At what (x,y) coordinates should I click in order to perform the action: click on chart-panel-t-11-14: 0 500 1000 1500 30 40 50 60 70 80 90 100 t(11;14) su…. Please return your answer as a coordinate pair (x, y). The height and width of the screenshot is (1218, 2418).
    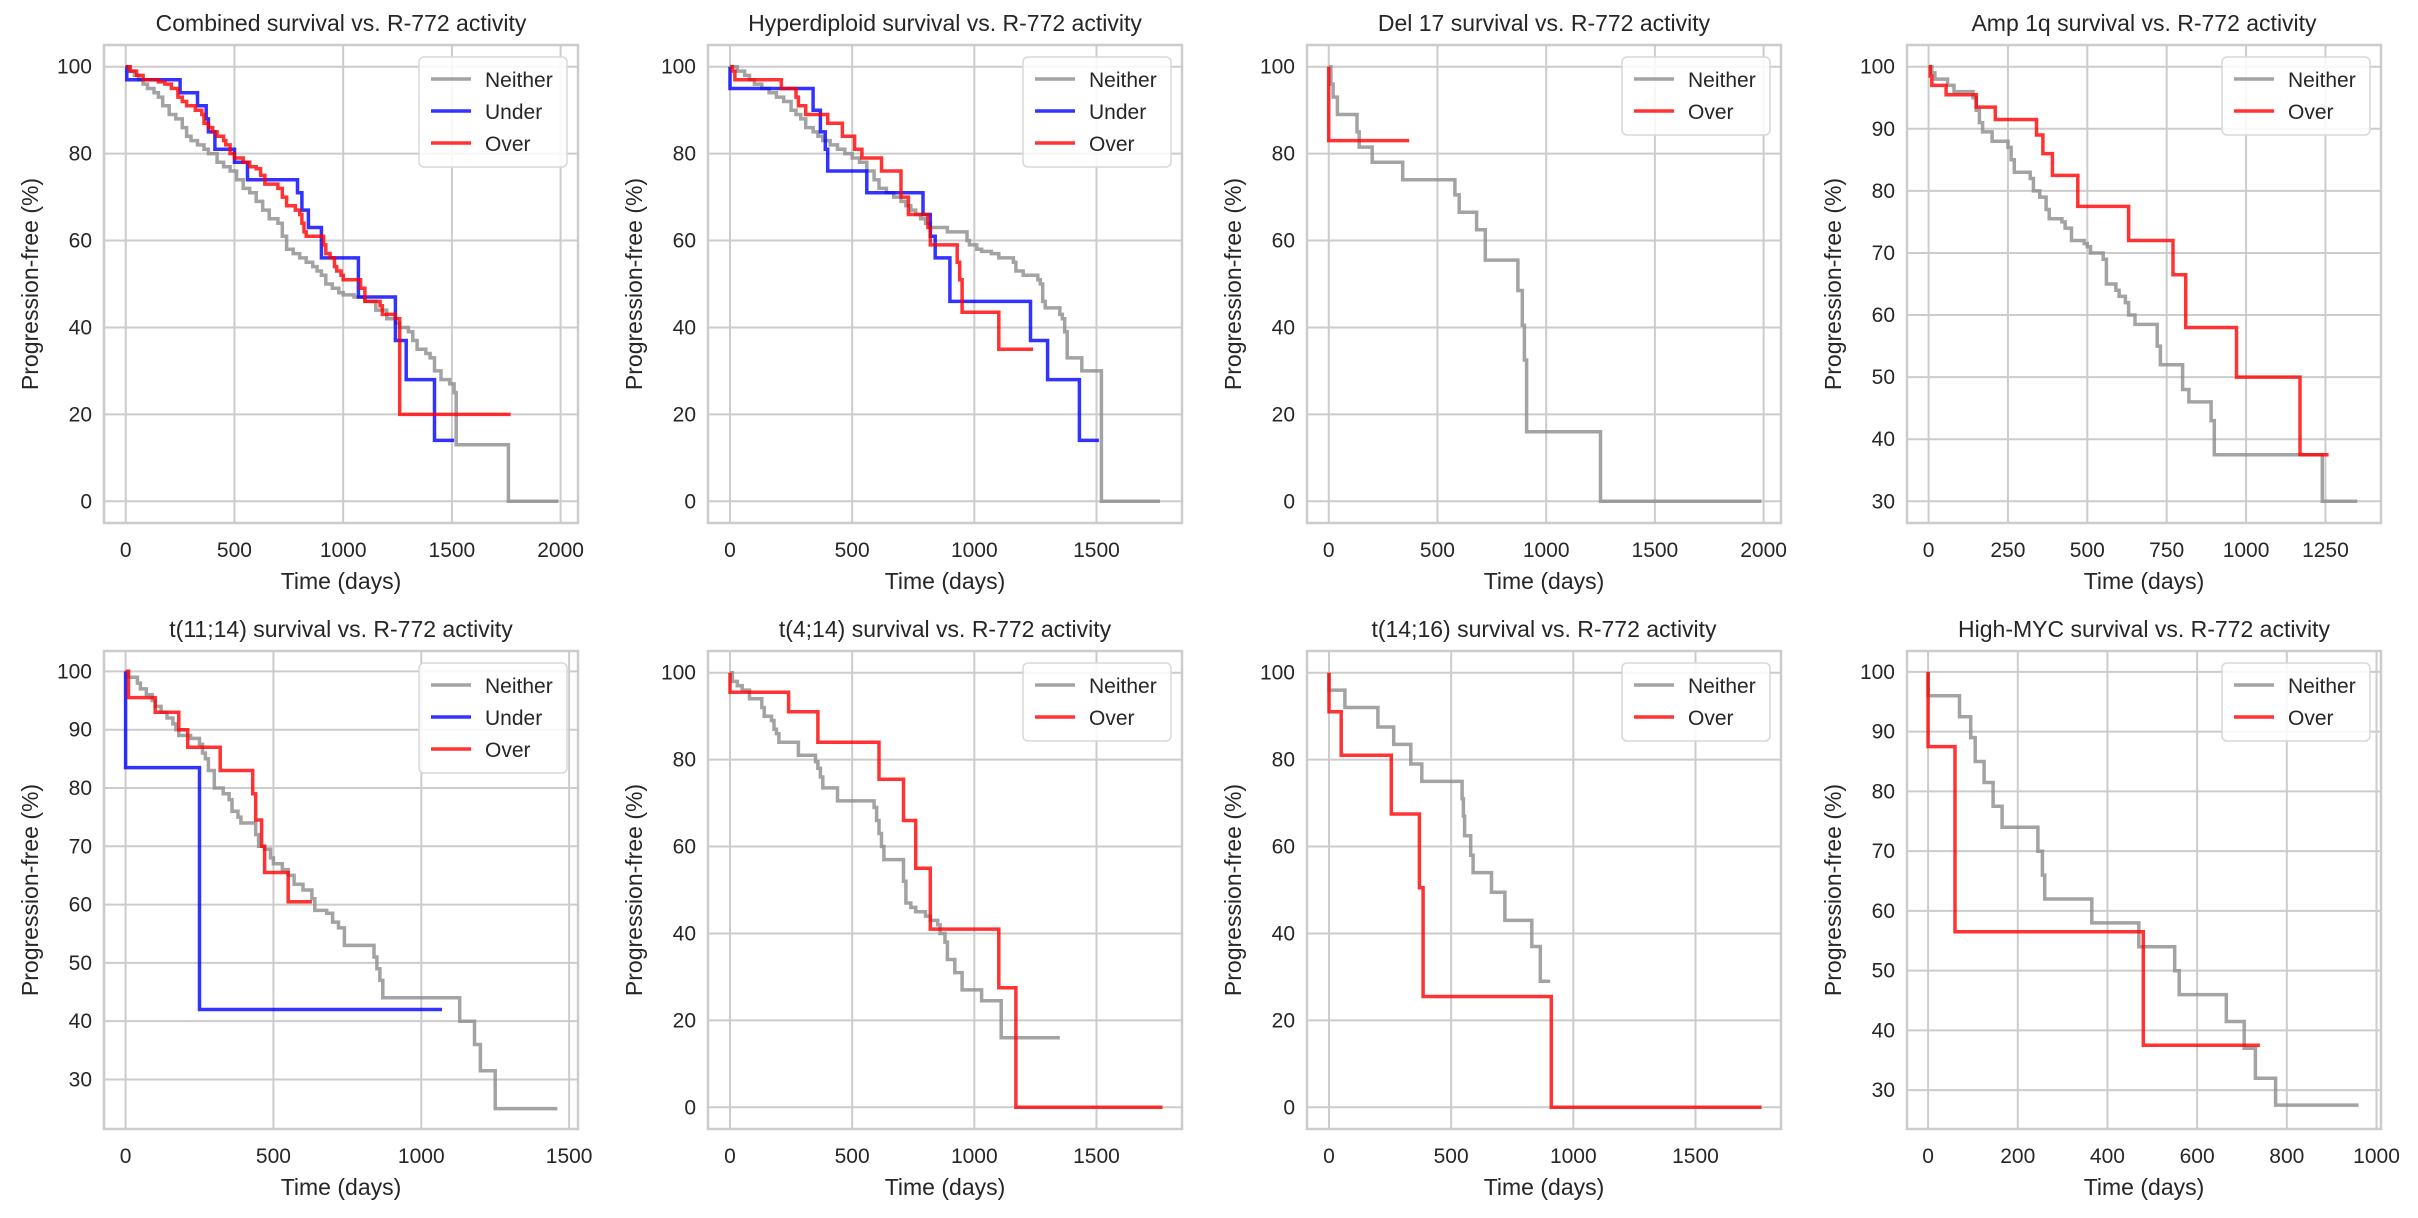
    Looking at the image, I should click on (304, 908).